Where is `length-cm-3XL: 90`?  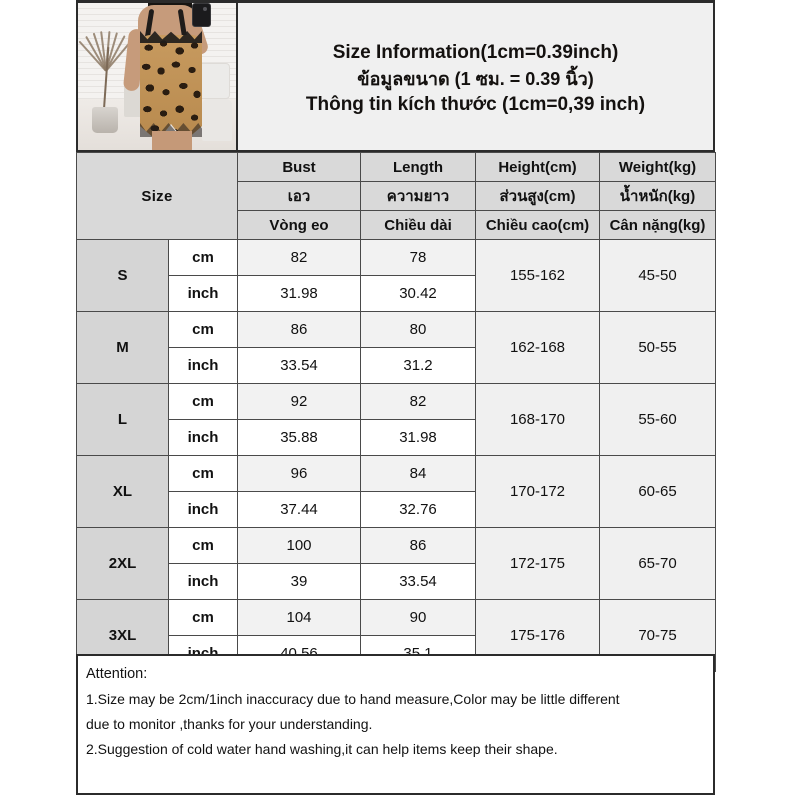
length-cm-3XL: 90 is located at coordinates (418, 617).